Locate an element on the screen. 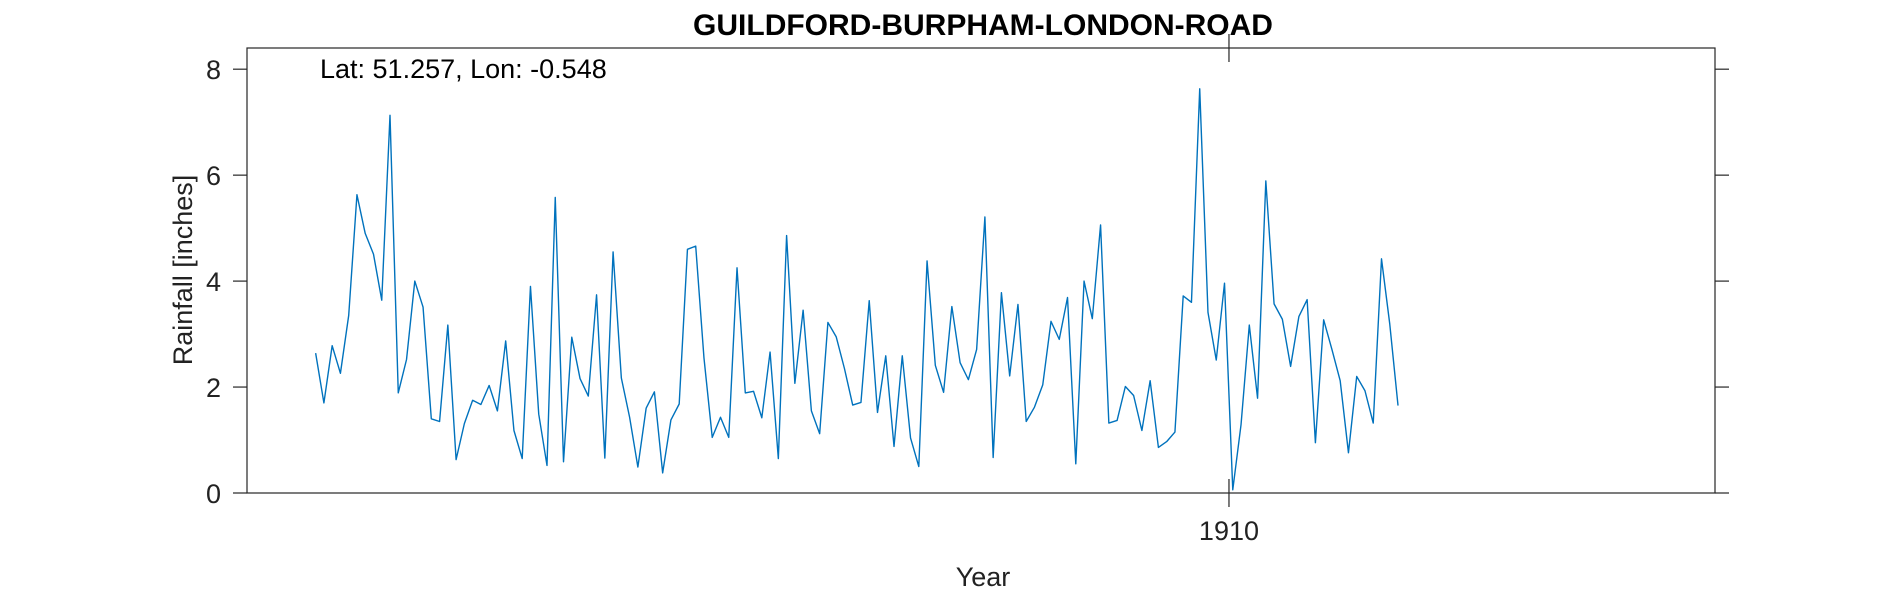  y-tick-label: 4 is located at coordinates (213, 282).